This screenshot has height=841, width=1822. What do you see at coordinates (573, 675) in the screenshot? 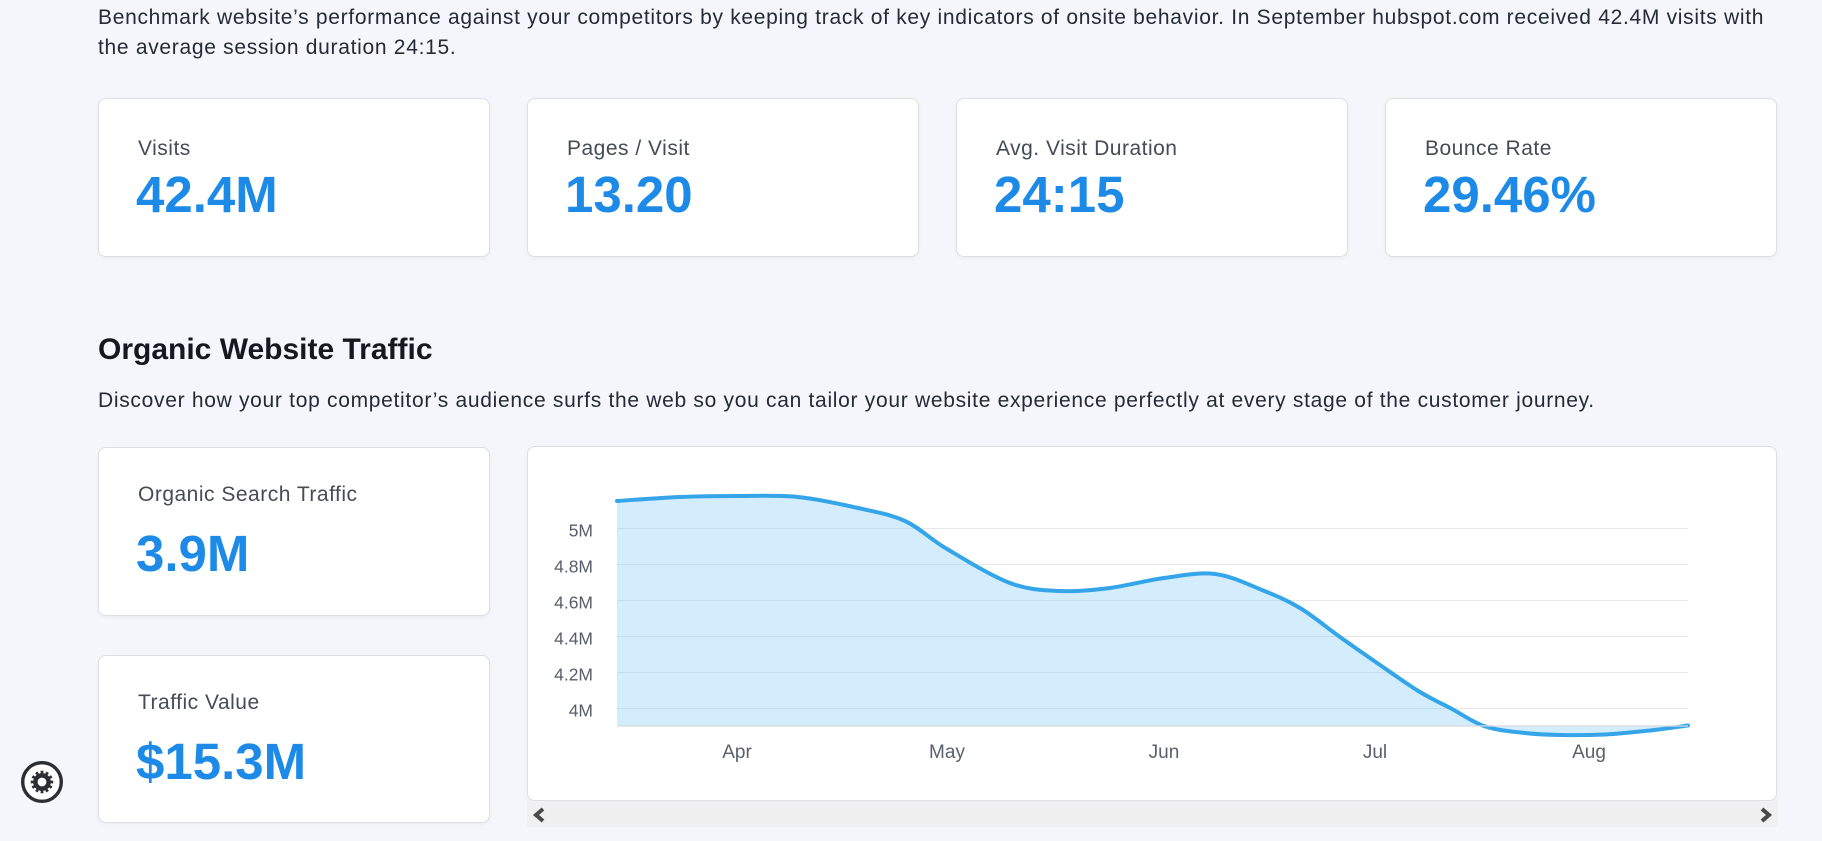
I see `svg-text: 4.2M` at bounding box center [573, 675].